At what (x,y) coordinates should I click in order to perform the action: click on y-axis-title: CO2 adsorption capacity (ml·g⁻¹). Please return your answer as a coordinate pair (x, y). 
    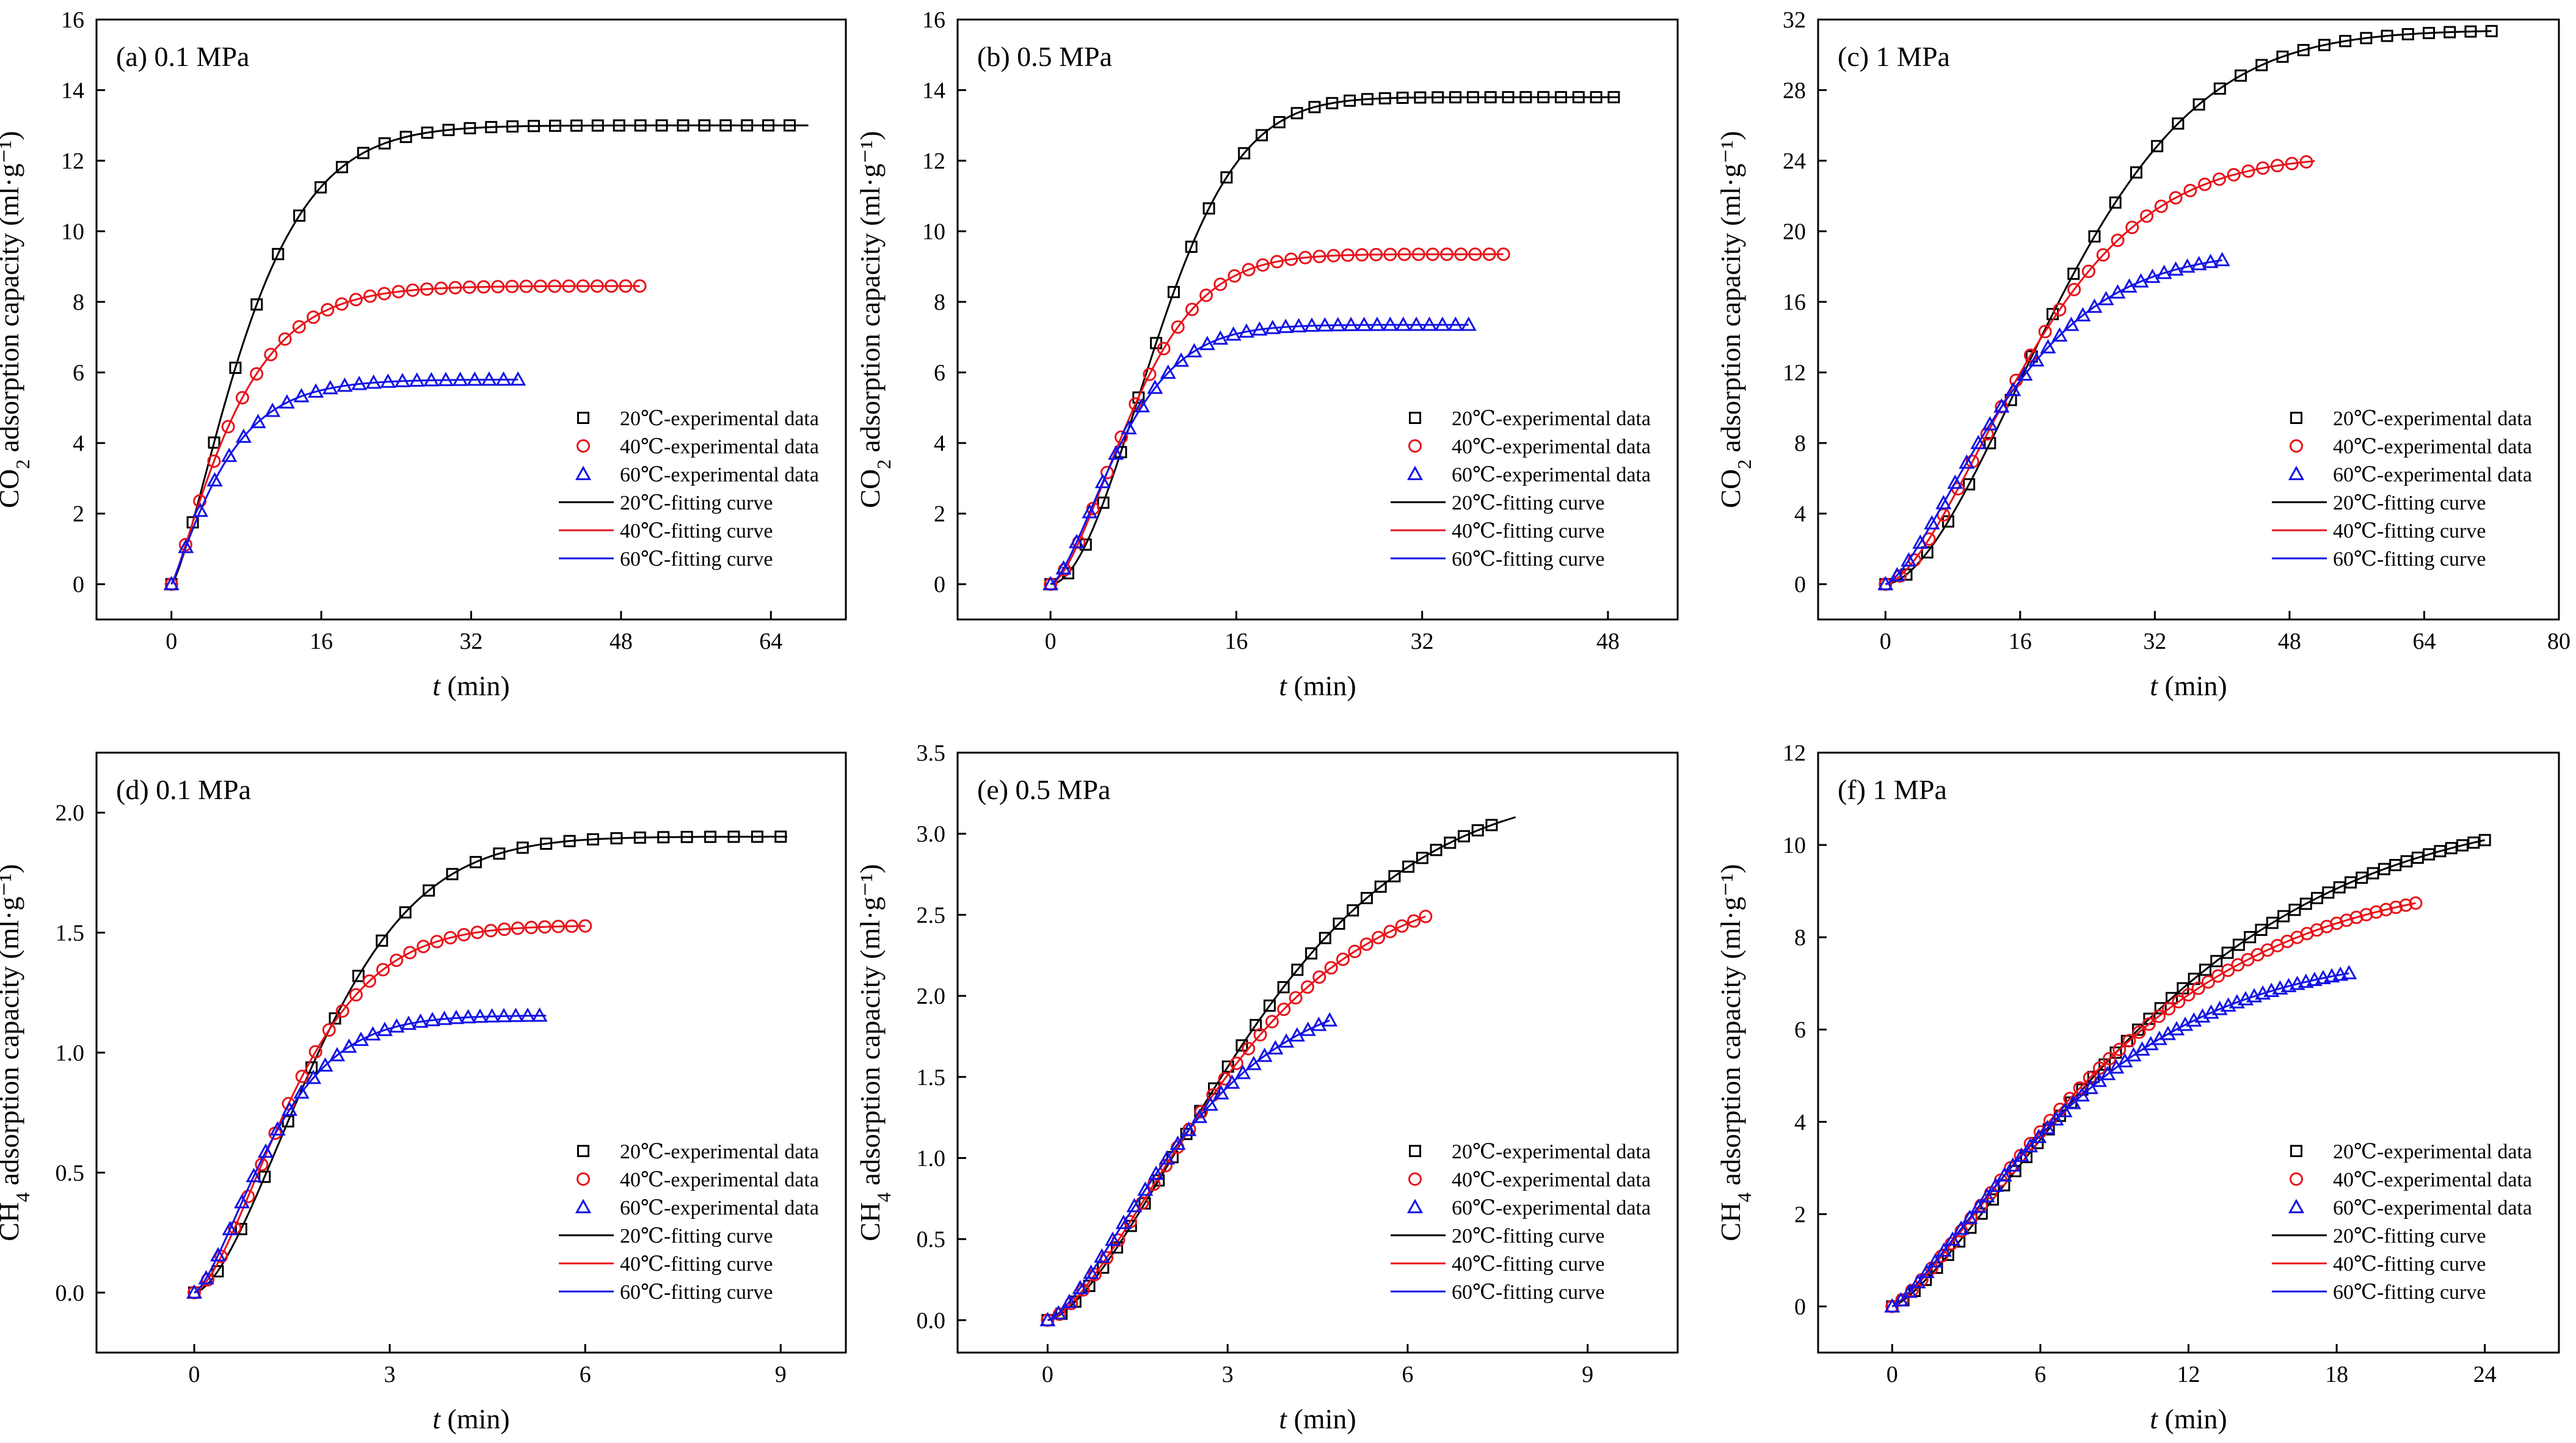
    Looking at the image, I should click on (874, 319).